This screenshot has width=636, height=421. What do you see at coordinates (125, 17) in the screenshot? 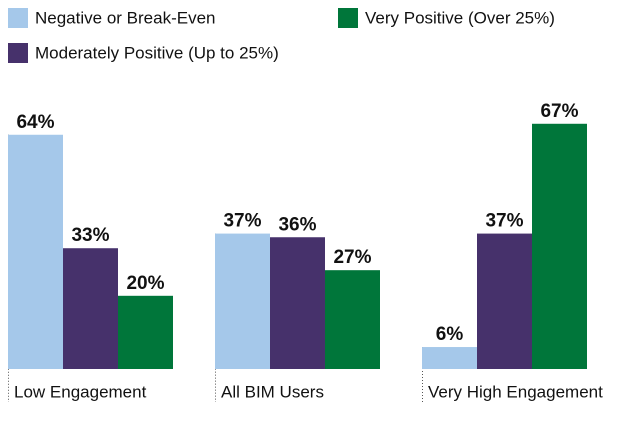
I see `legend-label: Negative or Break-Even` at bounding box center [125, 17].